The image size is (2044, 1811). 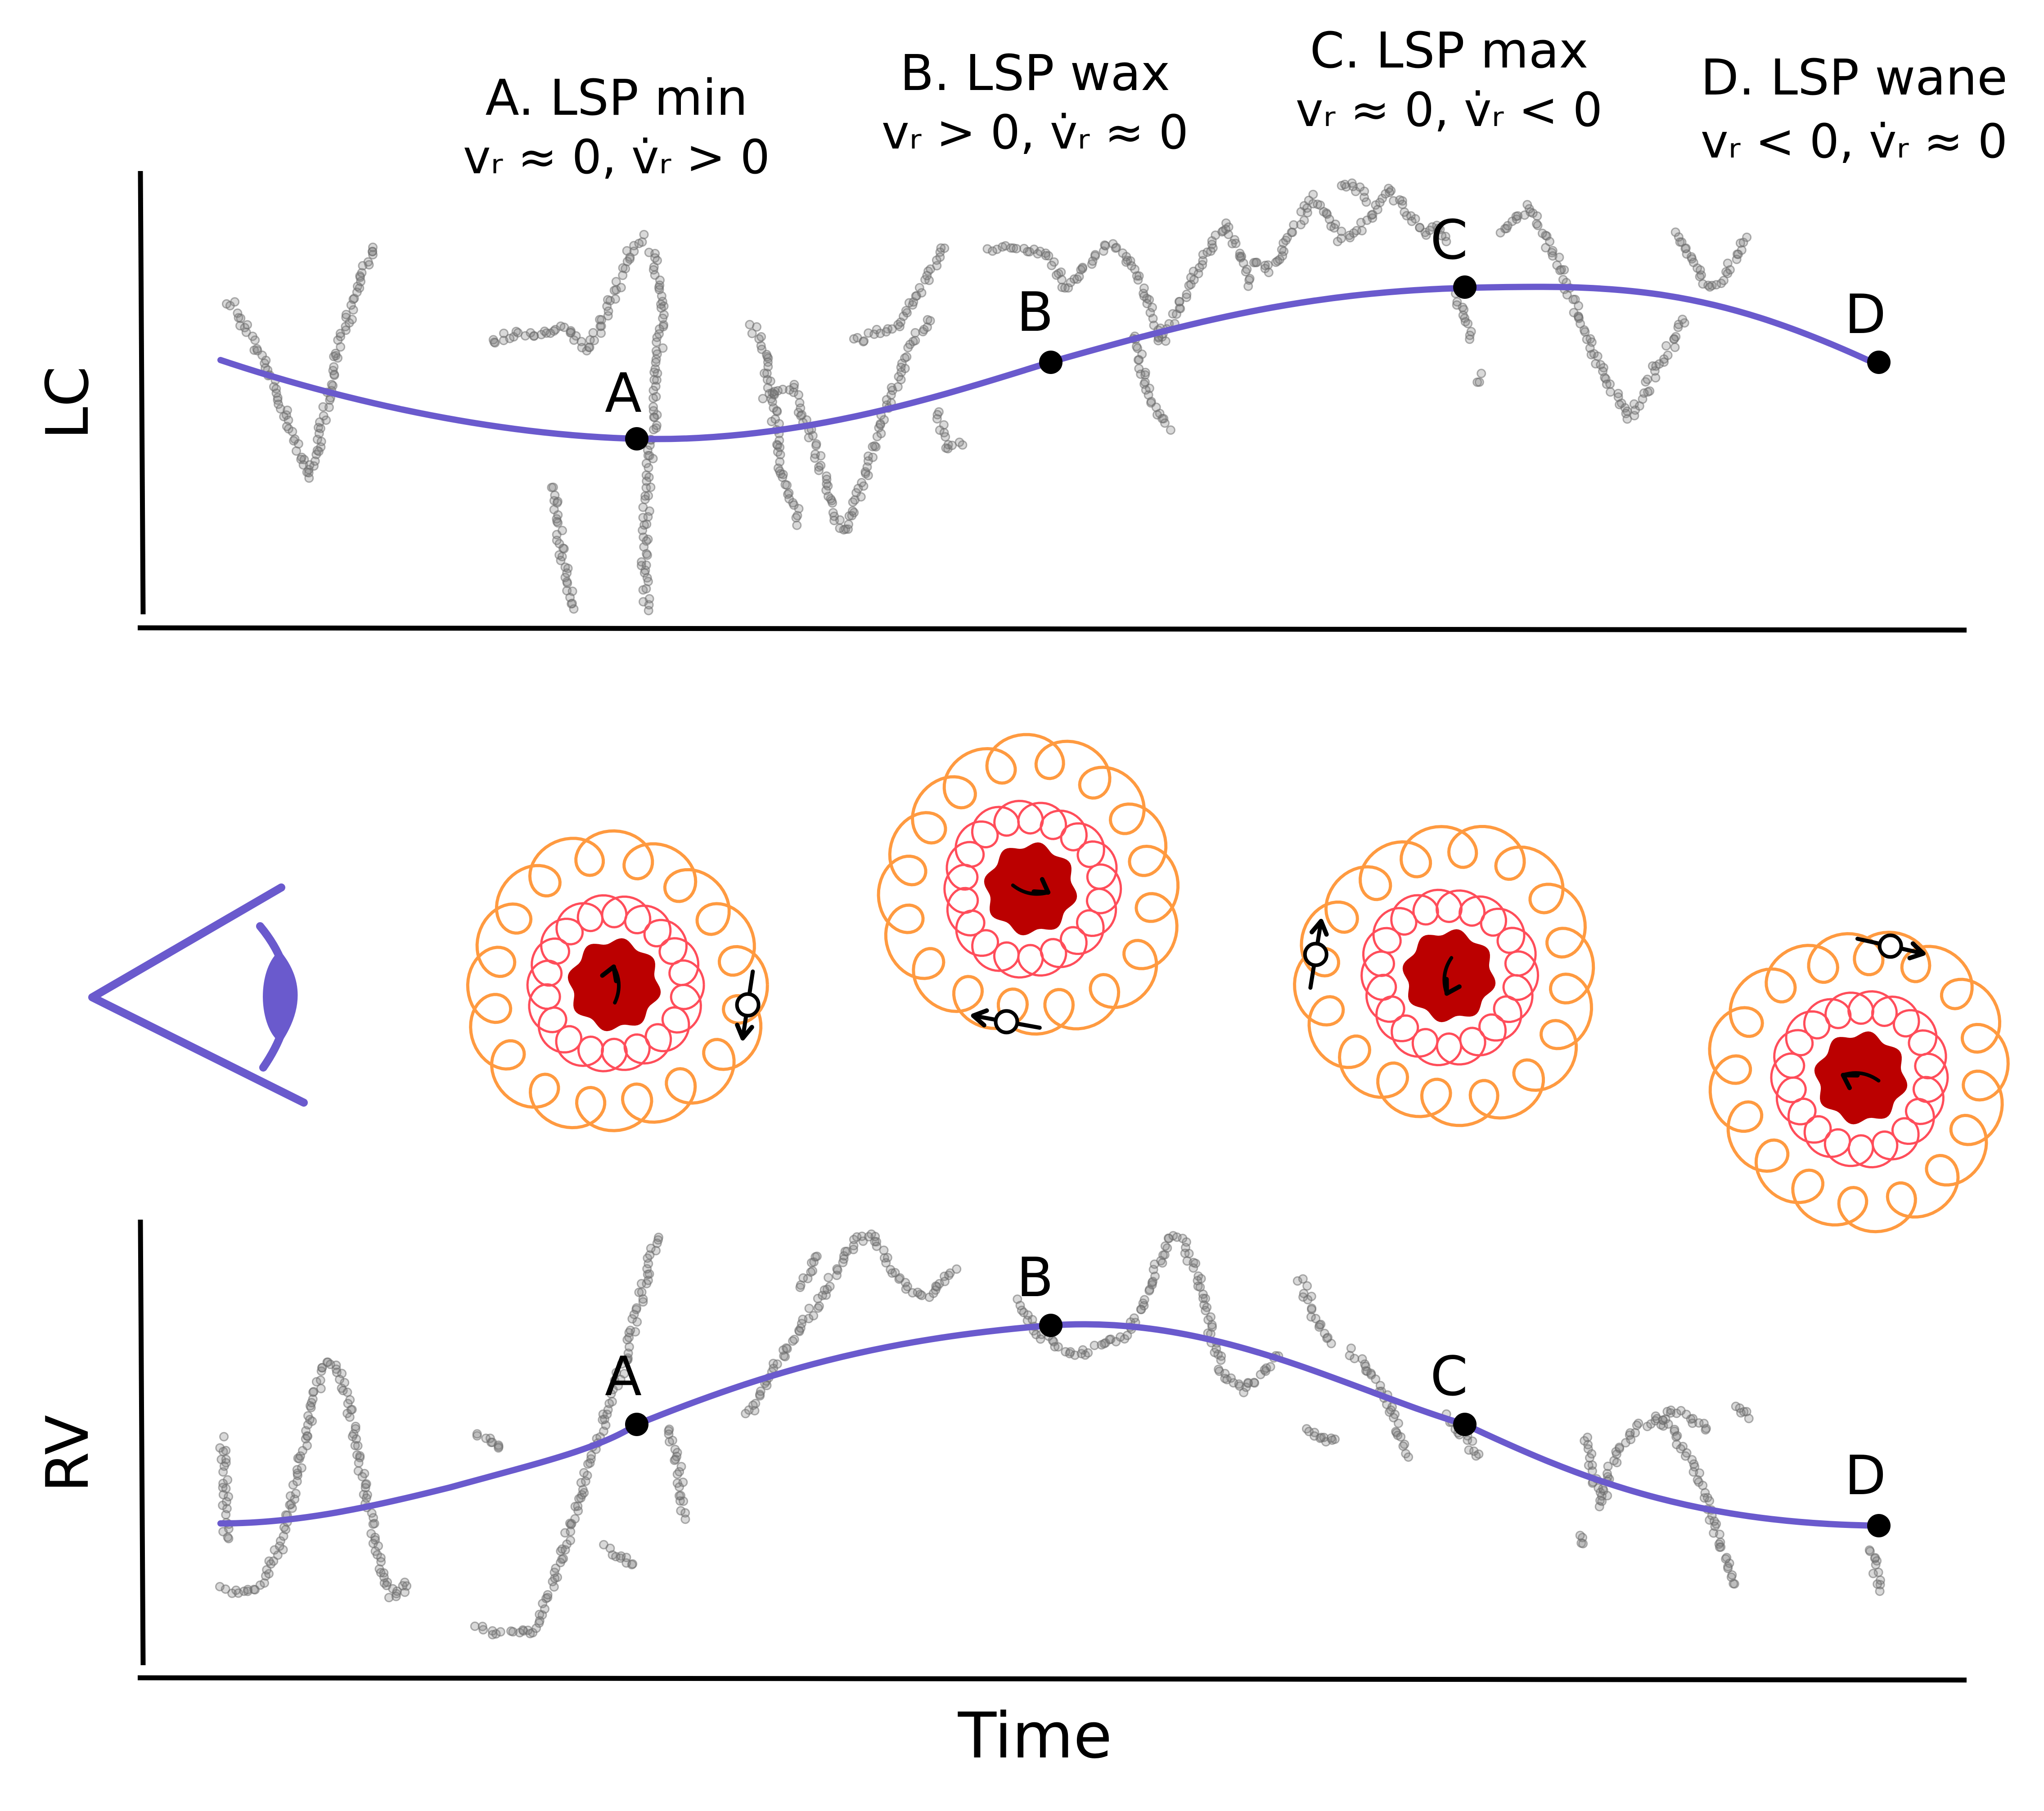 I want to click on phase-d-title: D. LSP wane, so click(x=1854, y=77).